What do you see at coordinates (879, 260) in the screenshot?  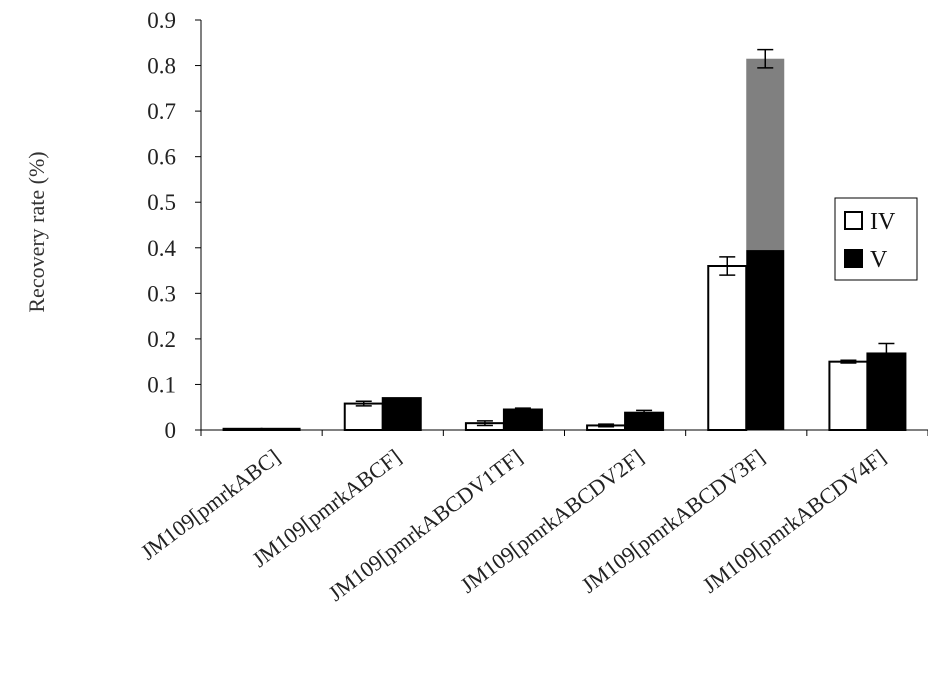 I see `legend-label-v: V` at bounding box center [879, 260].